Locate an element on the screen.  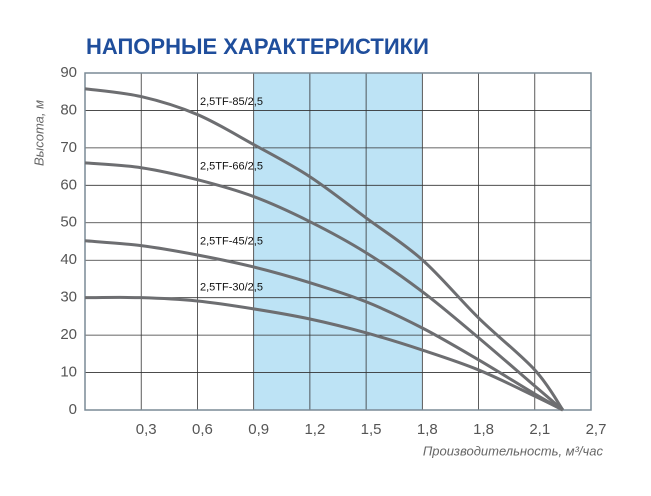
y-axis-label: Высота, м is located at coordinates (38, 133).